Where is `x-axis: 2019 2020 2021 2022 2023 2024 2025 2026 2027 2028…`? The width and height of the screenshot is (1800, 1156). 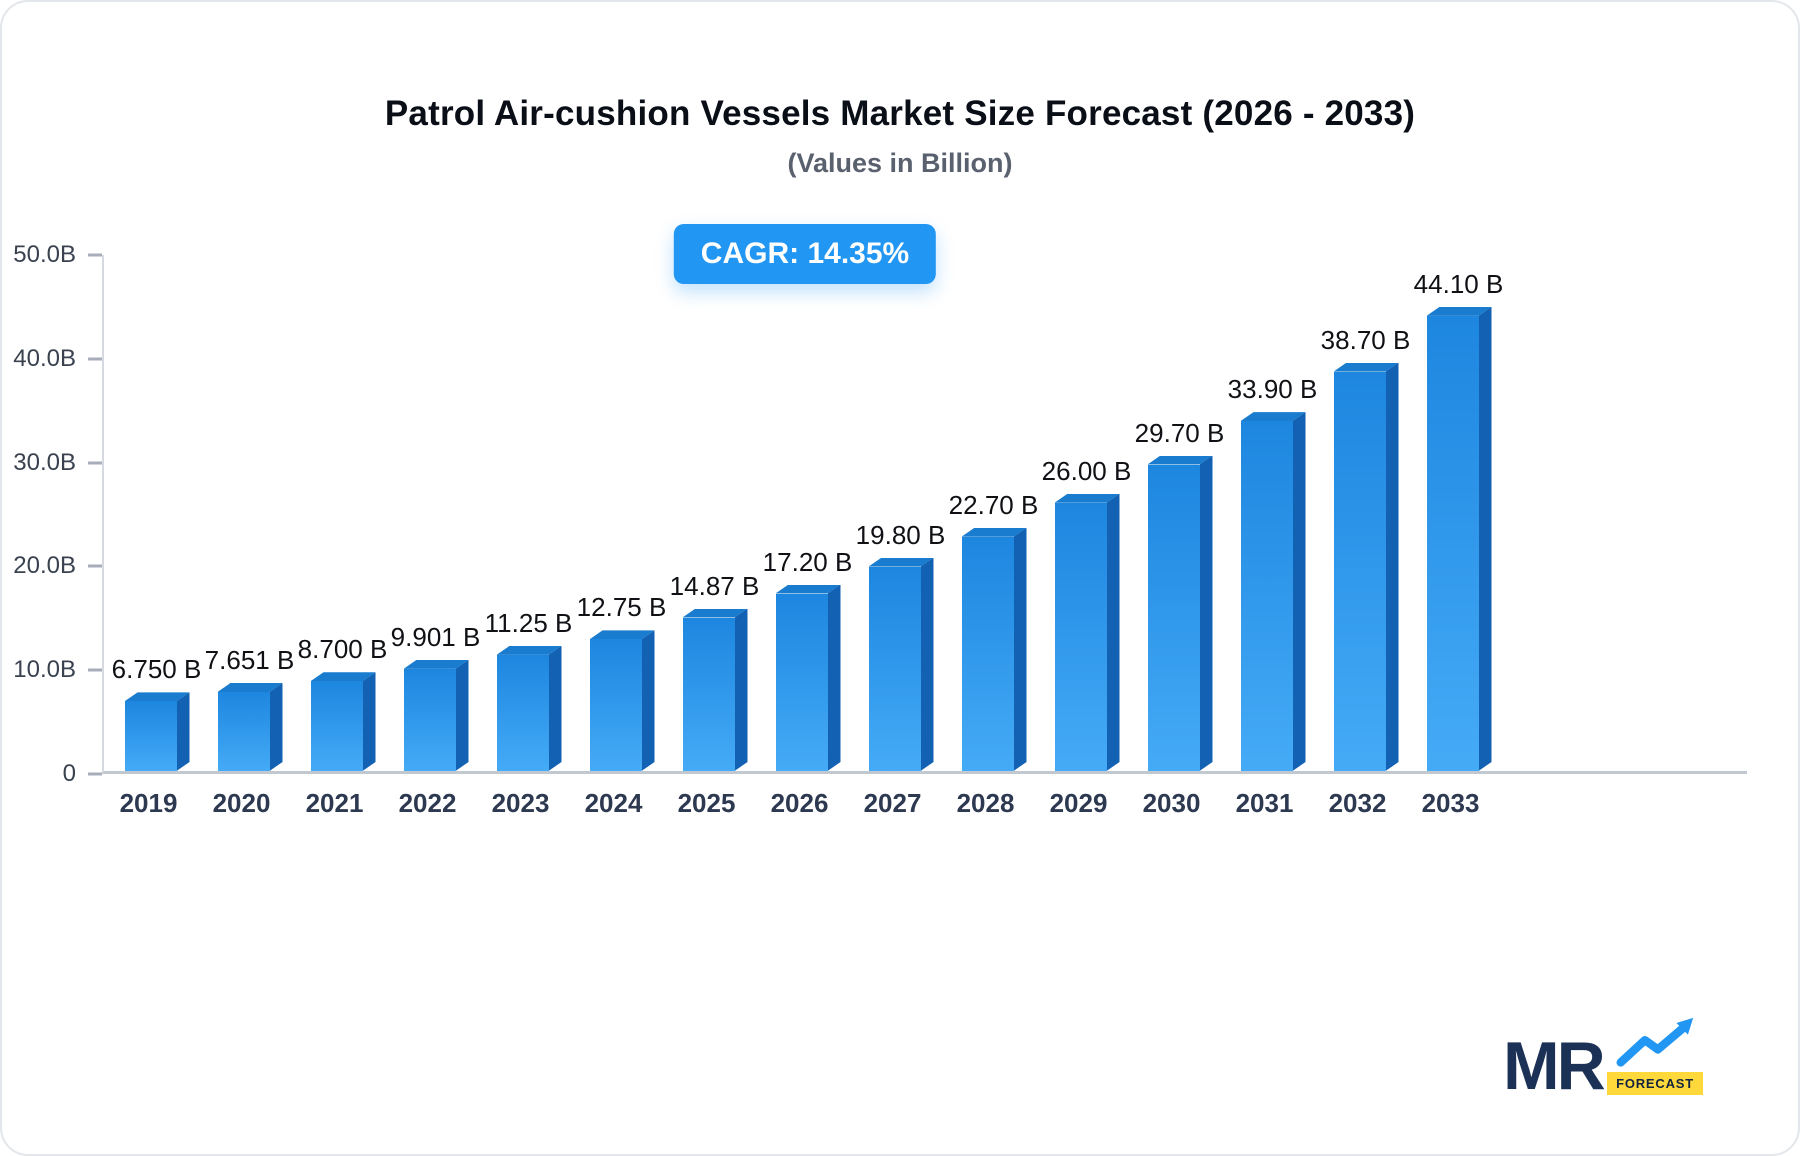
x-axis: 2019 2020 2021 2022 2023 2024 2025 2026 2027 2028… is located at coordinates (799, 803).